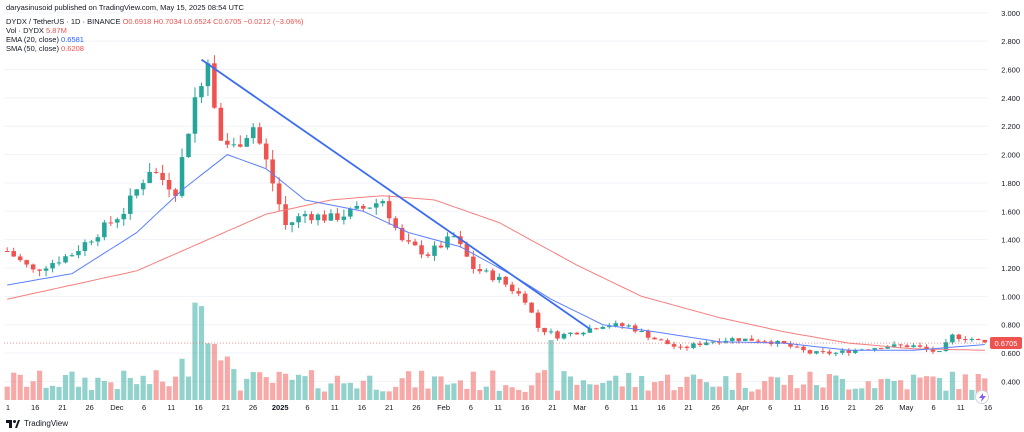  Describe the element at coordinates (770, 407) in the screenshot. I see `x-tick-label: 6` at that location.